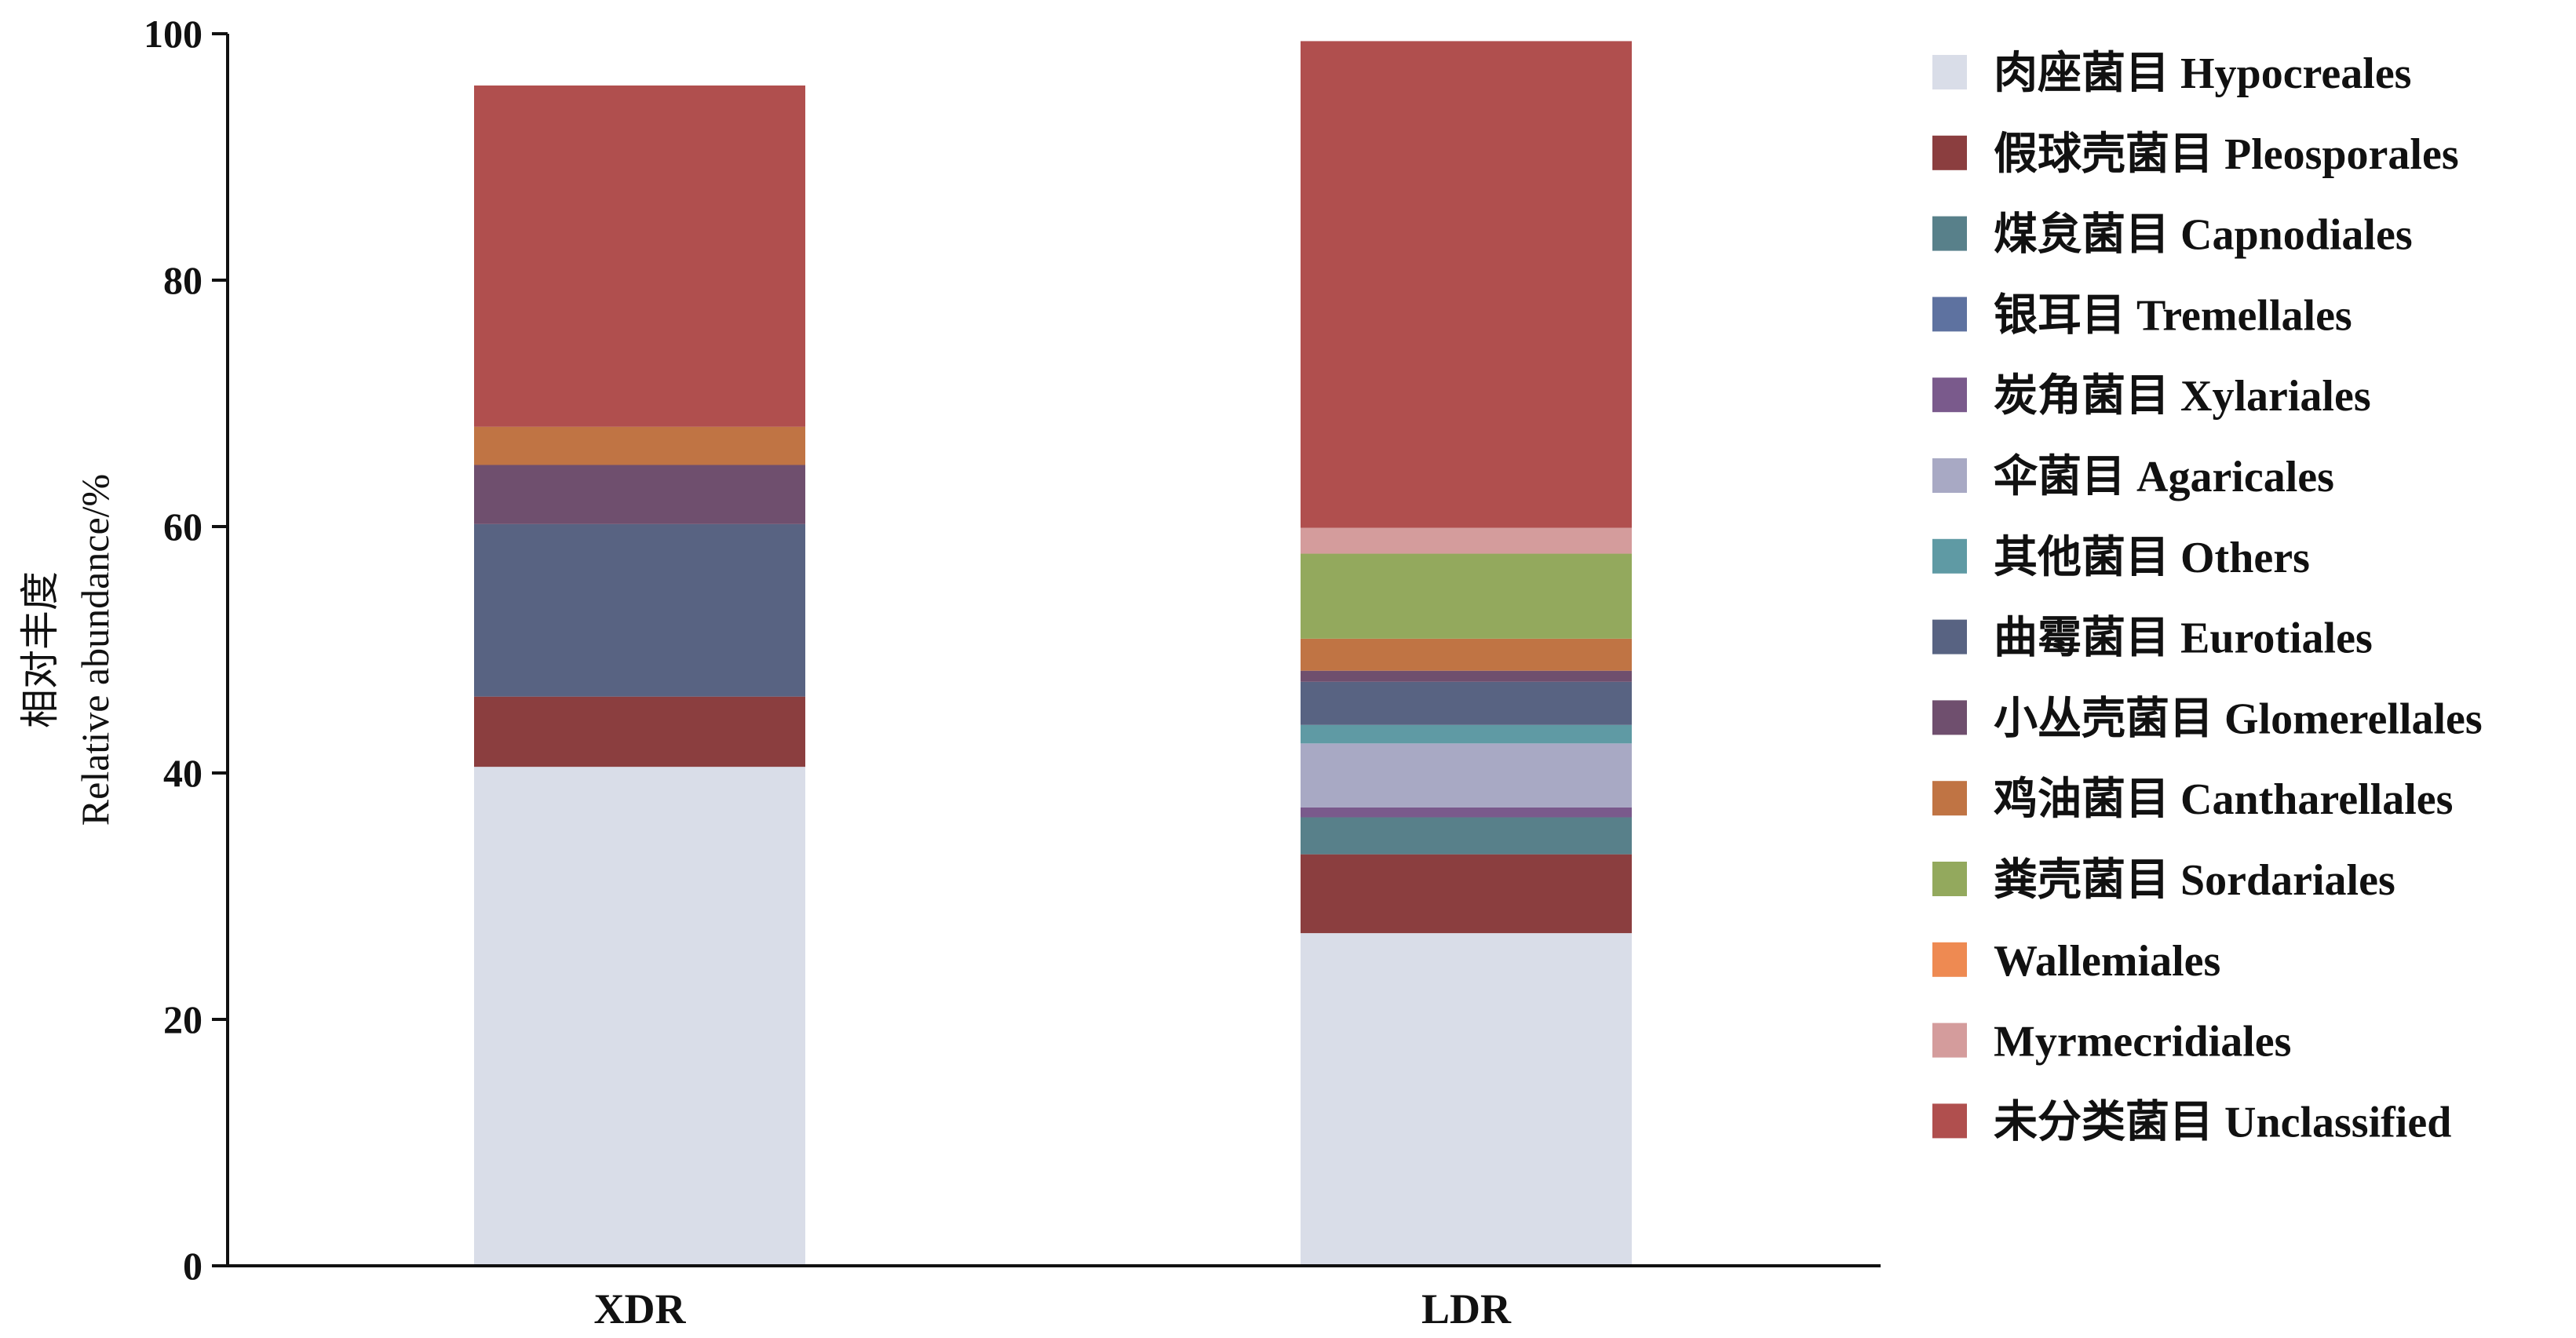 The height and width of the screenshot is (1338, 2576). Describe the element at coordinates (1466, 1309) in the screenshot. I see `x-category-label: LDR` at that location.